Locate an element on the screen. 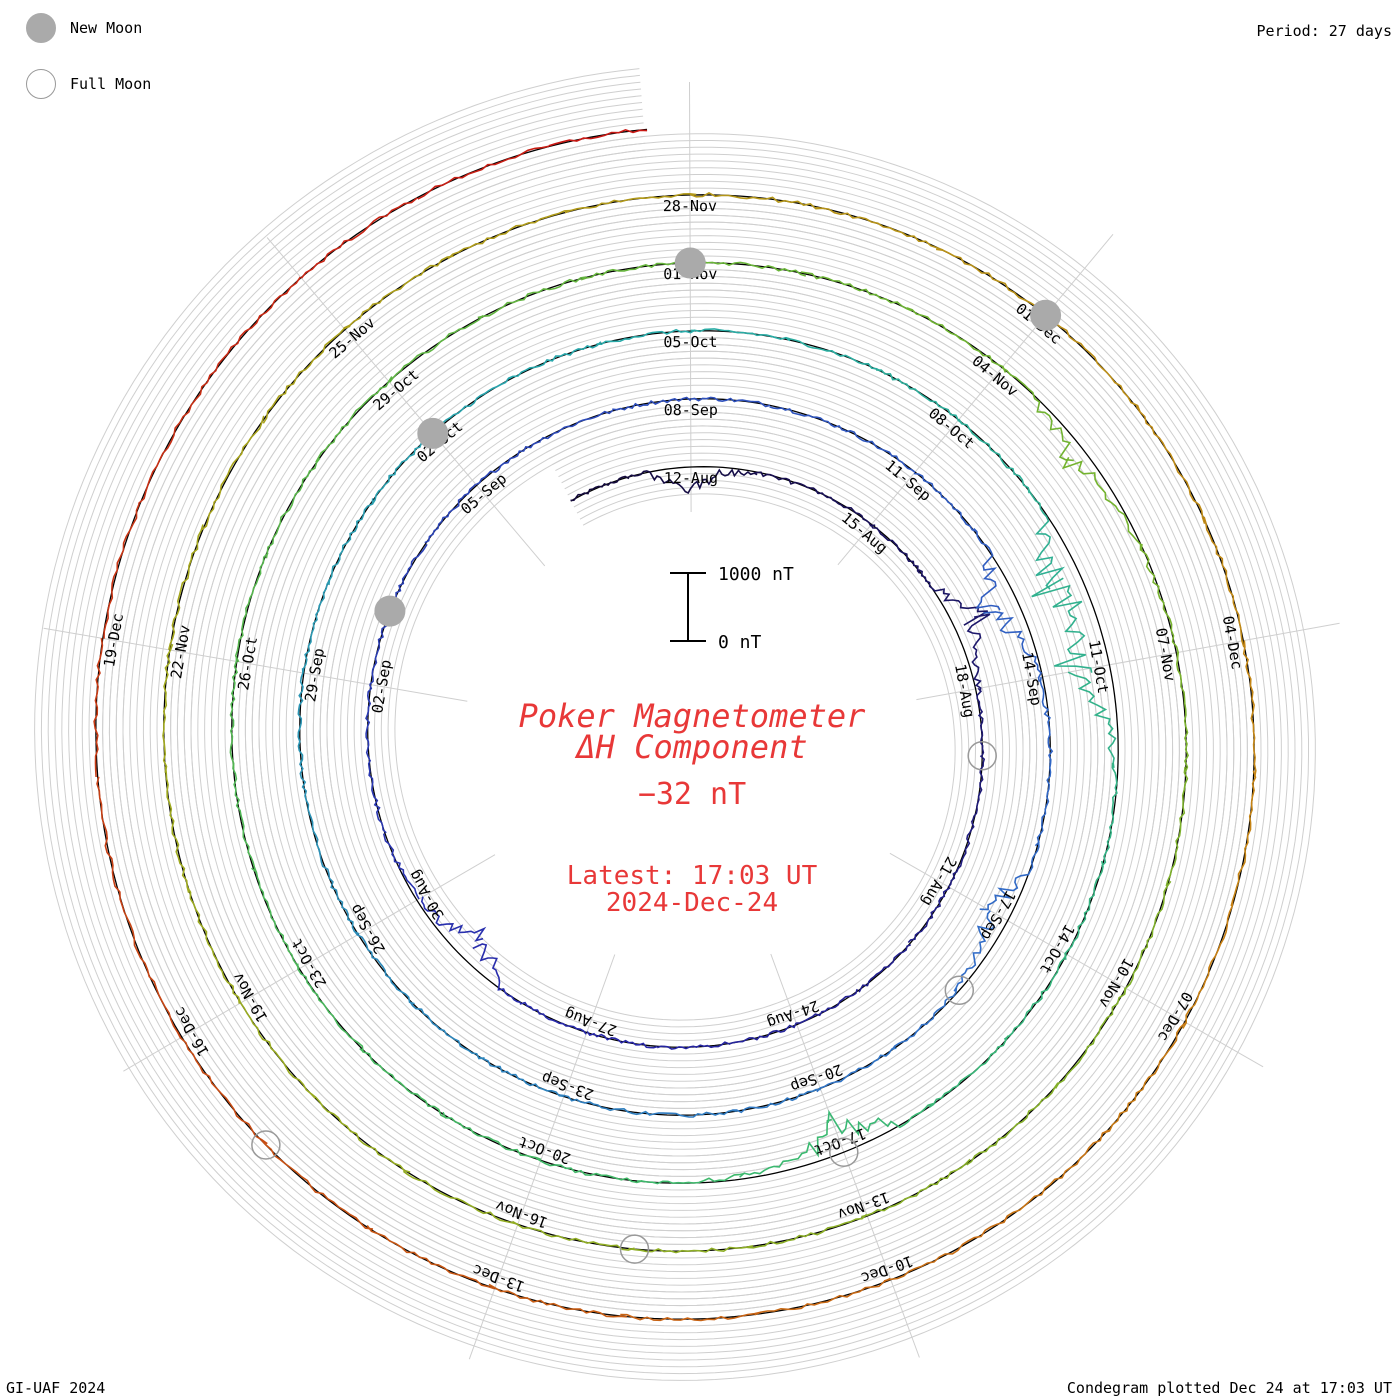  new-moon-icon is located at coordinates (41, 28).